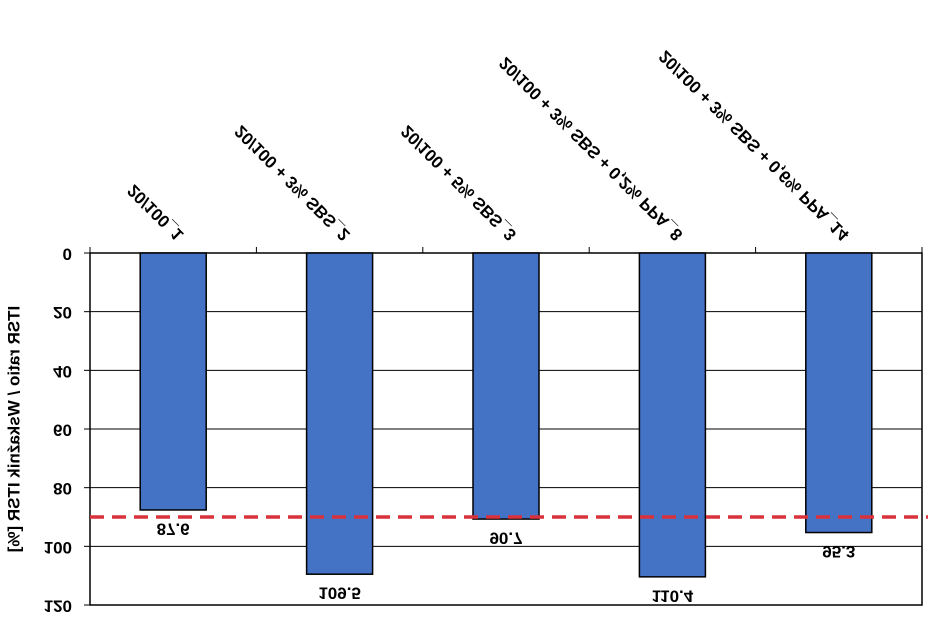 The image size is (935, 622). I want to click on value-label: 109.5, so click(339, 593).